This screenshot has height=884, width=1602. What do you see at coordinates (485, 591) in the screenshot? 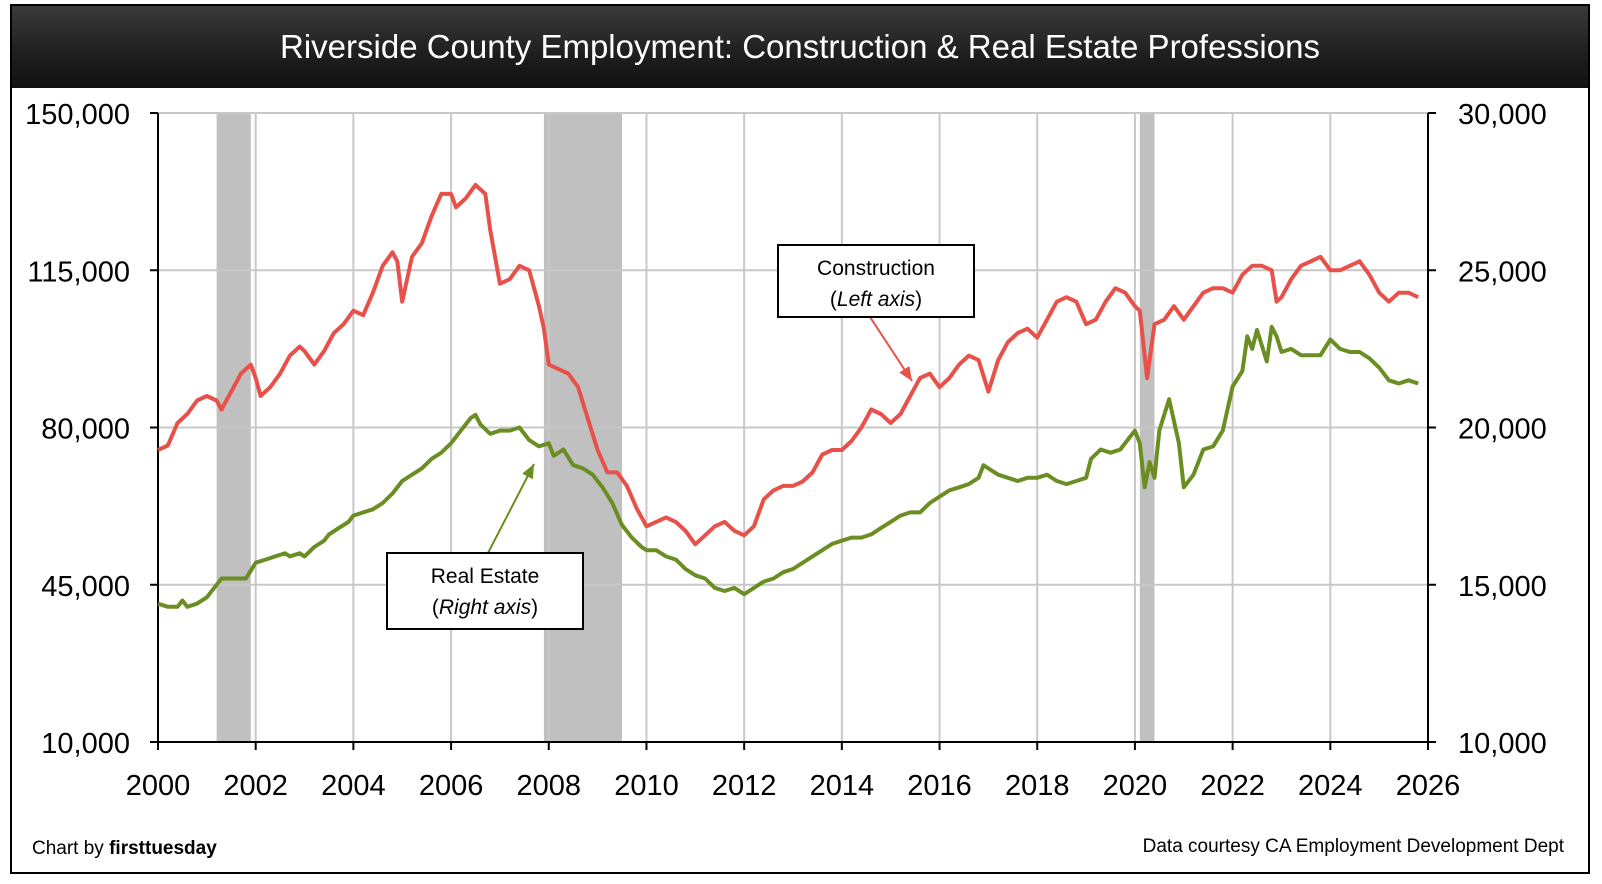
I see `real-estate-annotation-box` at bounding box center [485, 591].